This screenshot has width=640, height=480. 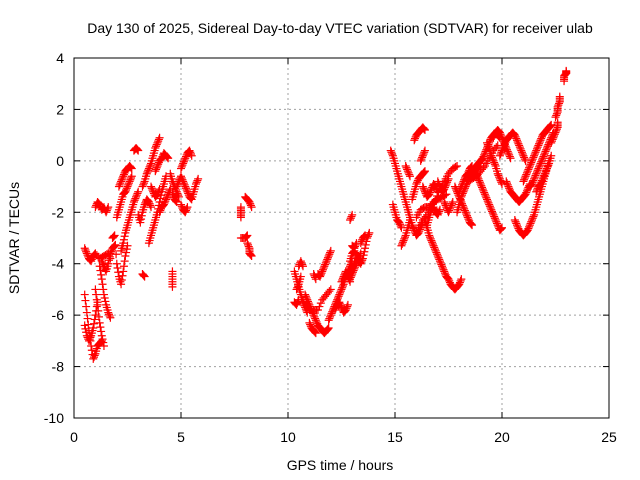 What do you see at coordinates (54, 418) in the screenshot?
I see `y-tick-label: -10` at bounding box center [54, 418].